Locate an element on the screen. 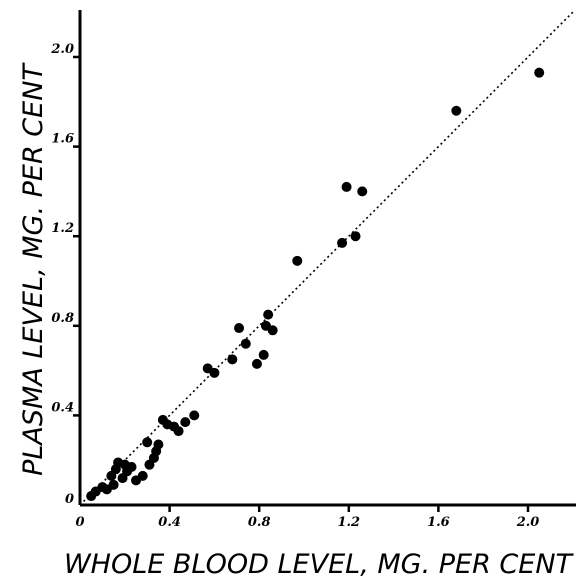 Image resolution: width=585 pixels, height=581 pixels. x-tick-label: 0.8 is located at coordinates (259, 522).